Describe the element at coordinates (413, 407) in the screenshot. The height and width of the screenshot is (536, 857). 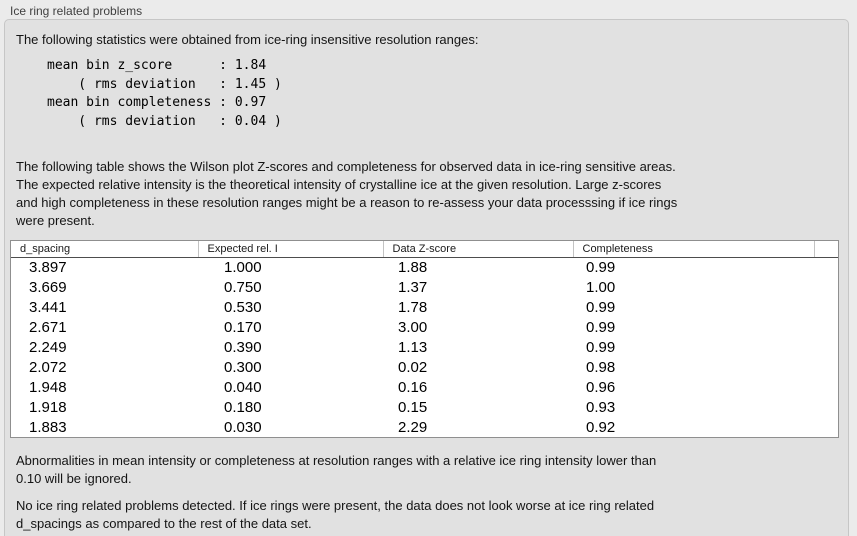
I see `table-cell: 0.15` at that location.